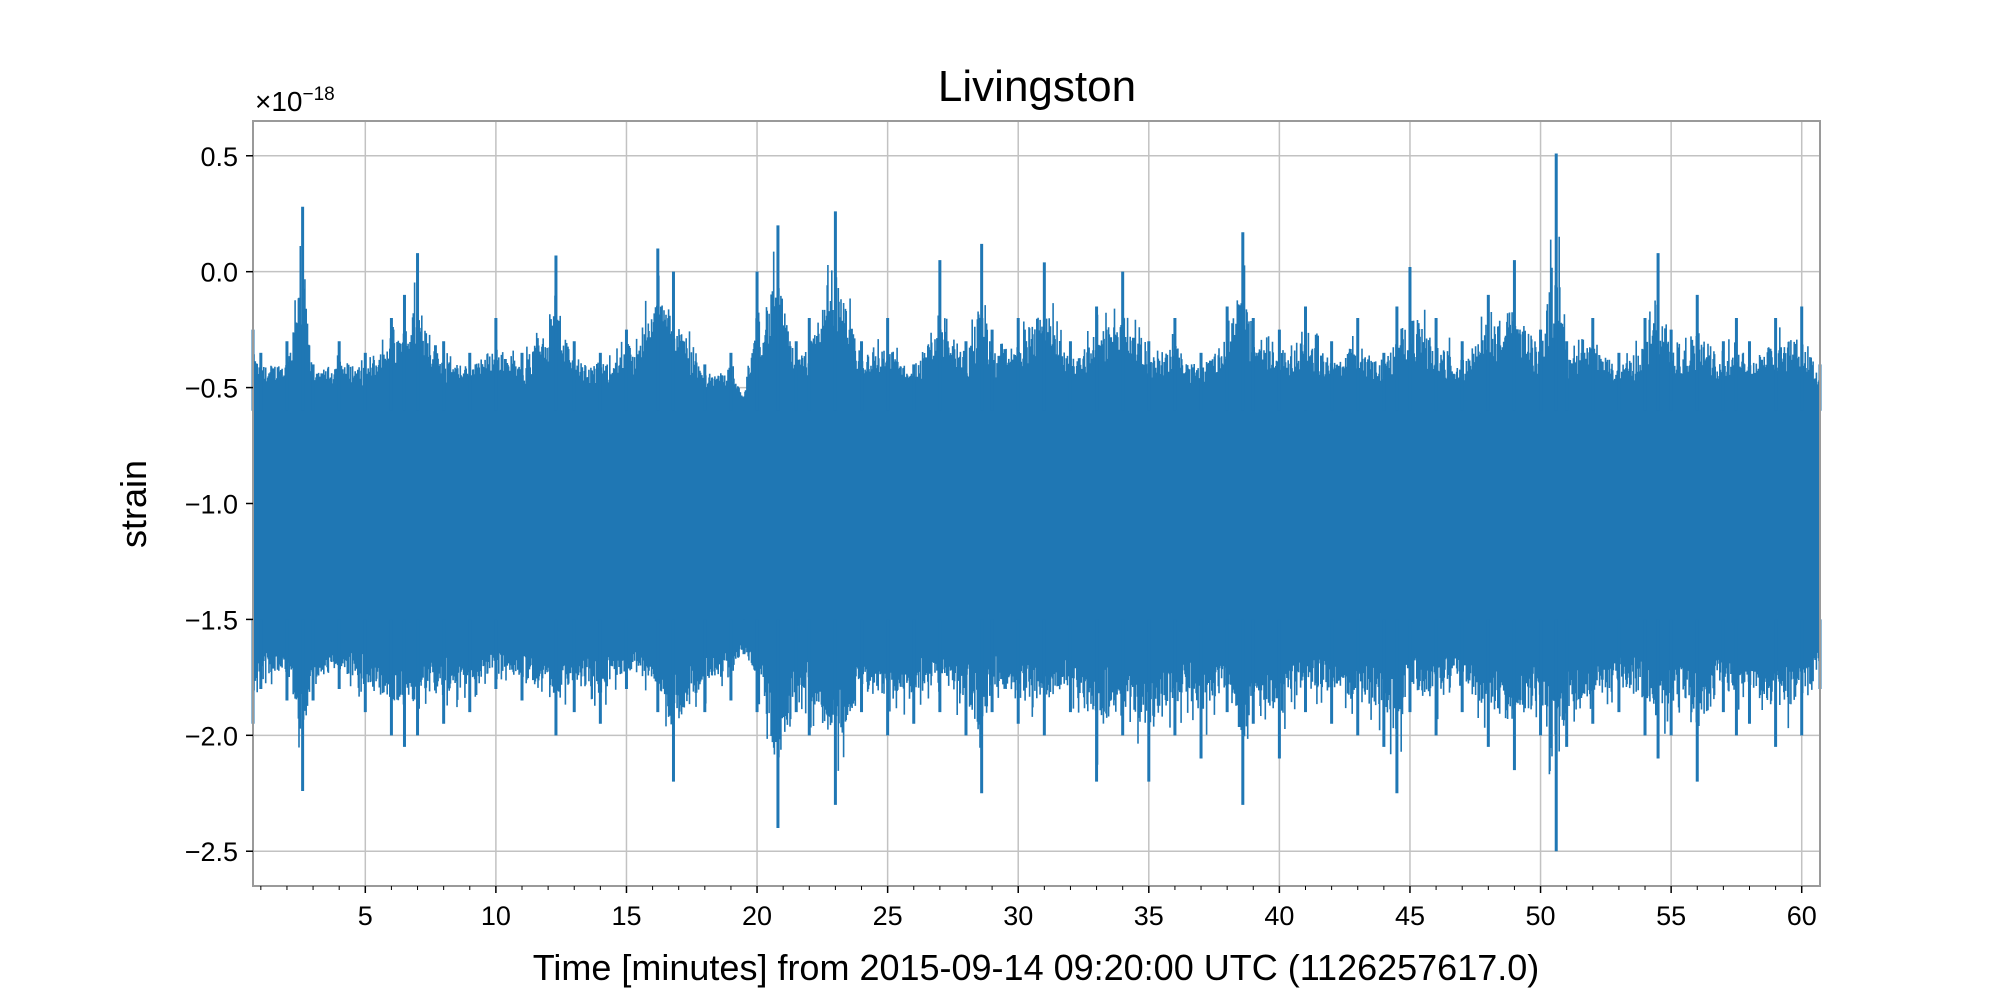 The width and height of the screenshot is (2000, 1000). I want to click on y-tick-label: 0.5, so click(219, 157).